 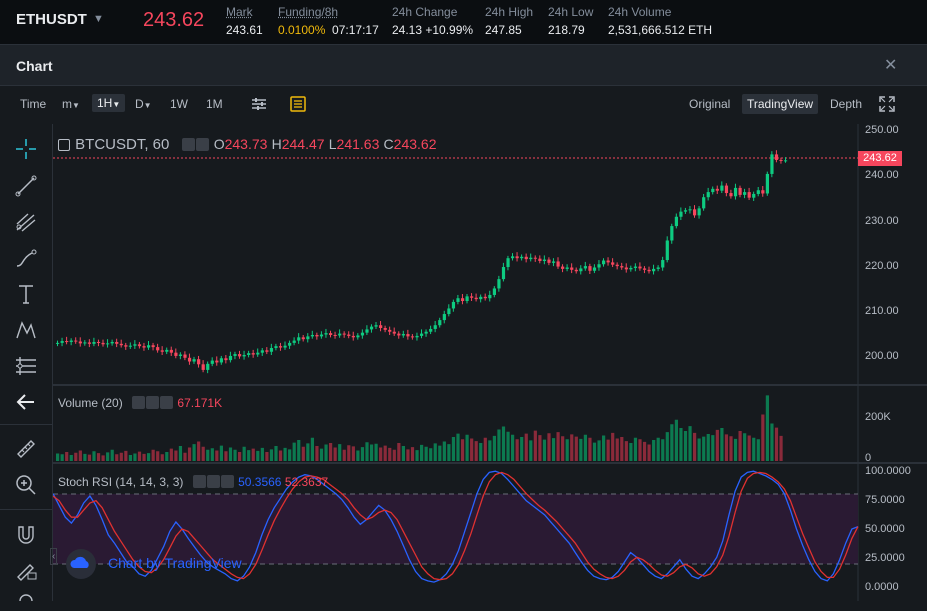 I want to click on view-depth: Depth, so click(x=846, y=104).